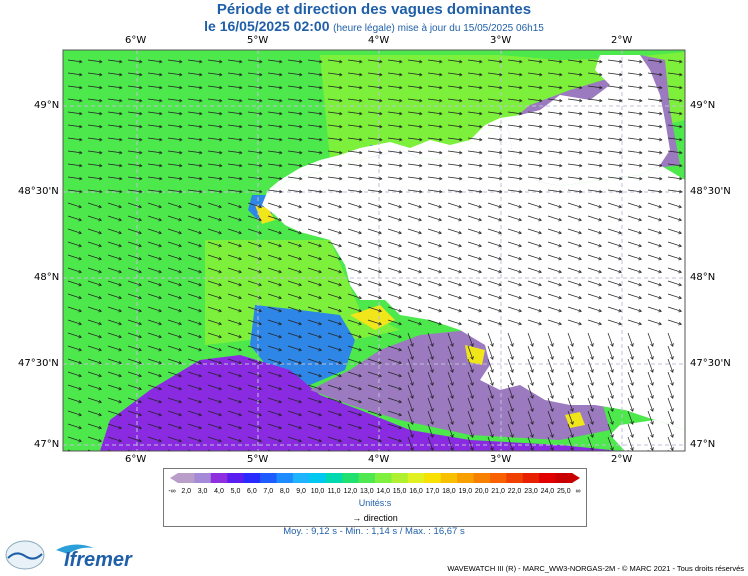  Describe the element at coordinates (171, 491) in the screenshot. I see `legend-min-label: -∞` at that location.